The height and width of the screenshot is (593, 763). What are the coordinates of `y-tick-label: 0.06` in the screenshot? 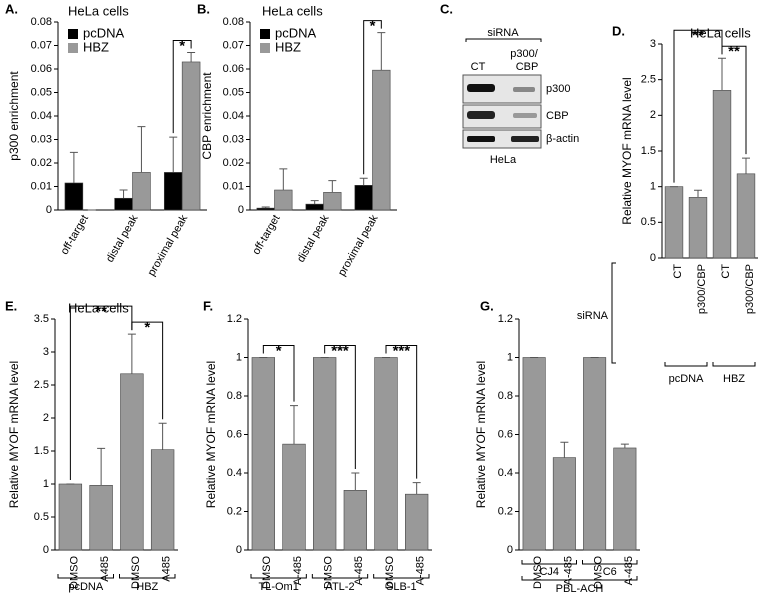 It's located at (233, 69).